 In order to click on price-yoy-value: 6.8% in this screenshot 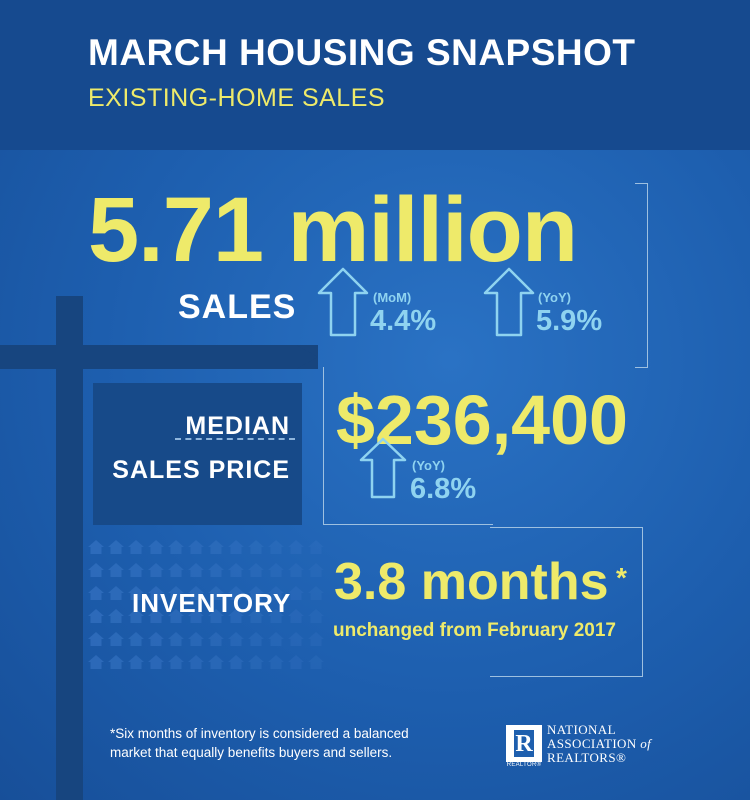, I will do `click(443, 489)`.